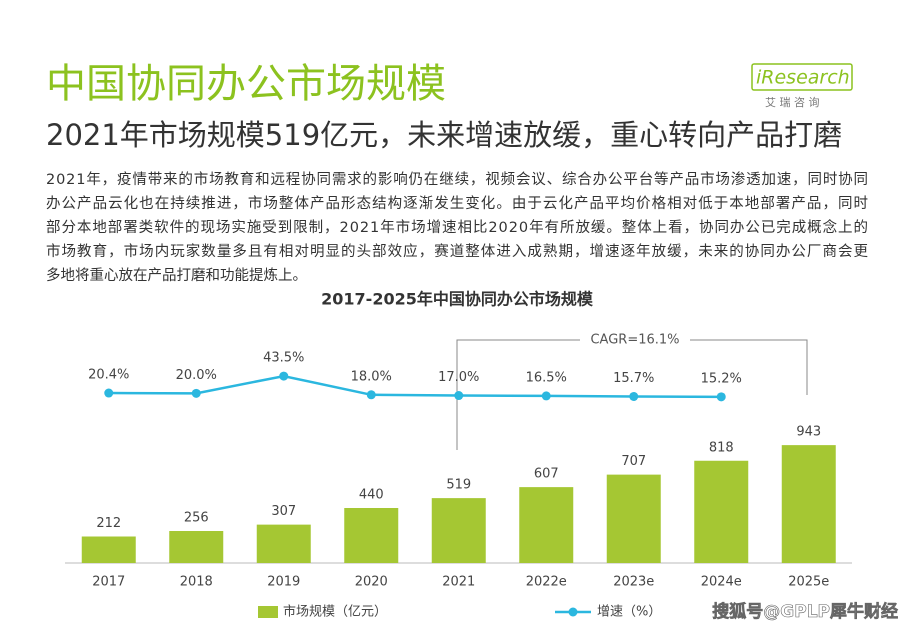  Describe the element at coordinates (721, 582) in the screenshot. I see `x-tick-label: 2024e` at that location.